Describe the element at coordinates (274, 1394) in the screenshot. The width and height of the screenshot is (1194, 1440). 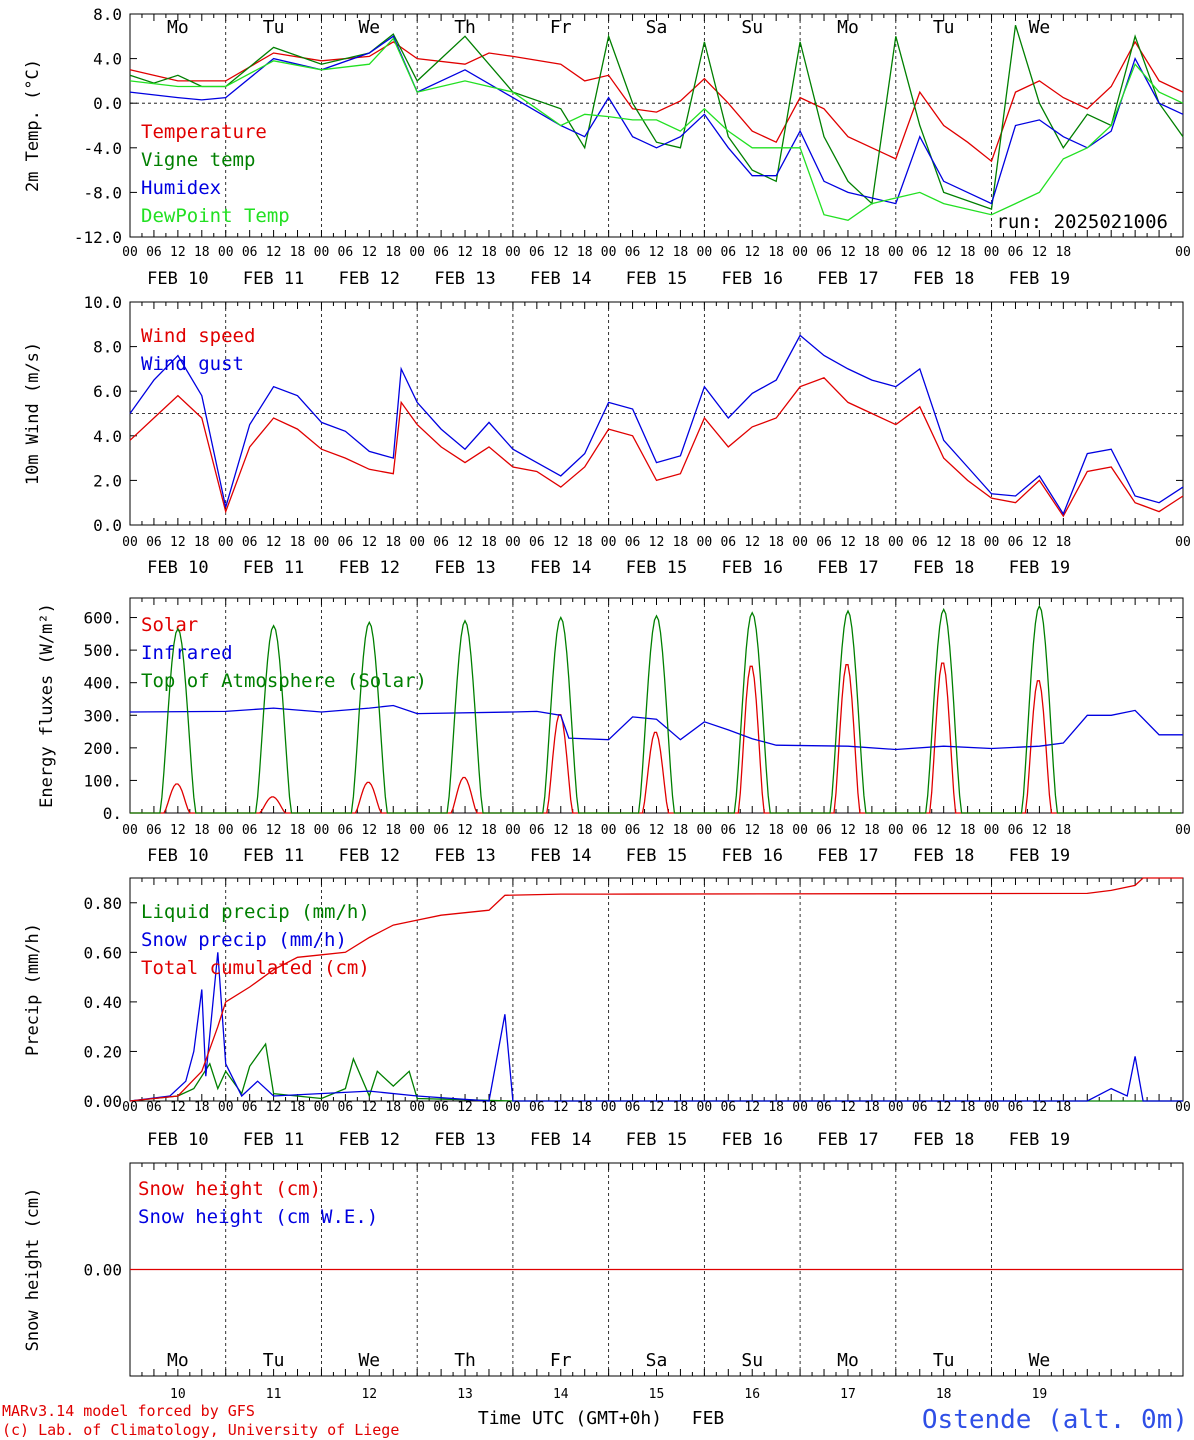
I see `day-number: 11` at that location.